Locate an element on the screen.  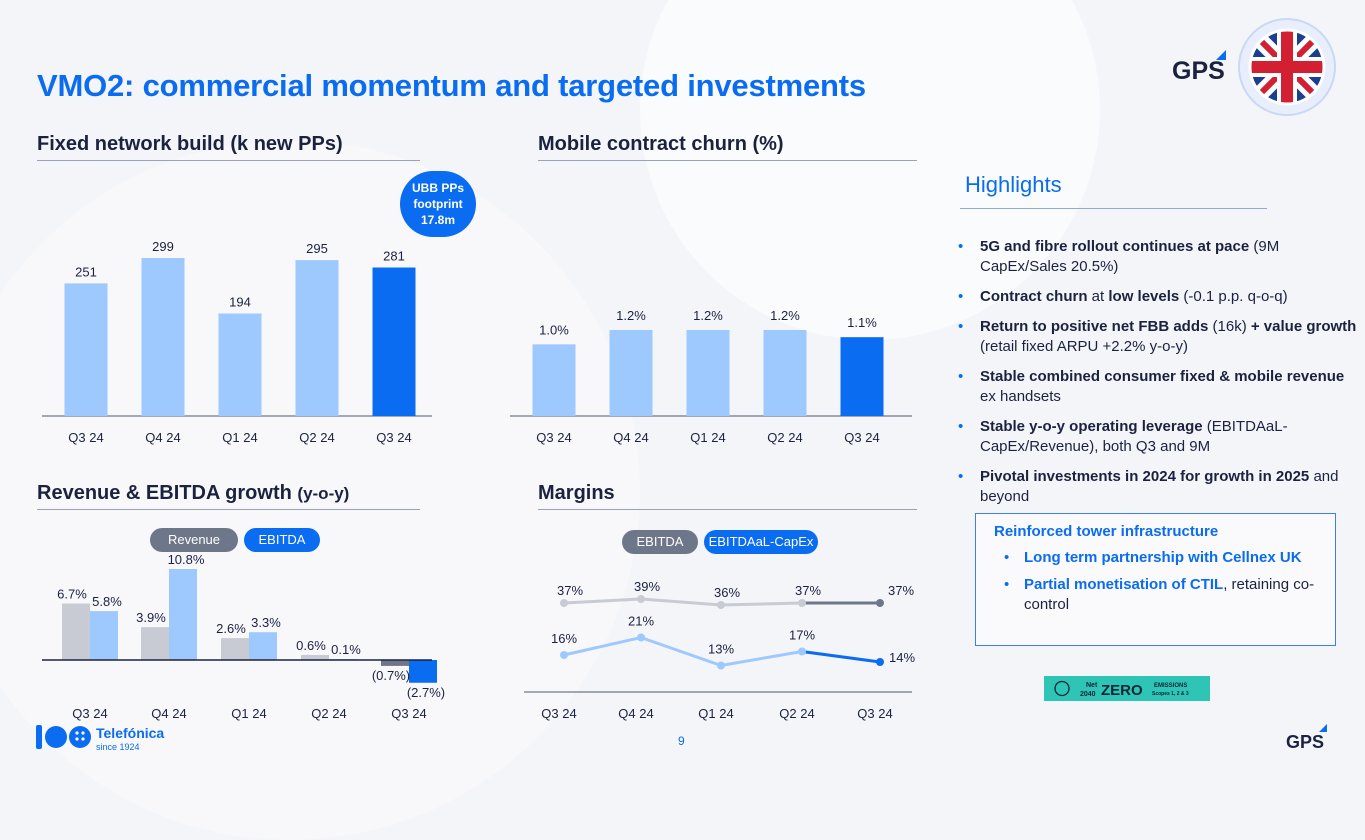
net-zero-badge-icon: Net 2040 ZERO EMISSIONS Scopes 1, 2 & 3 is located at coordinates (1127, 688).